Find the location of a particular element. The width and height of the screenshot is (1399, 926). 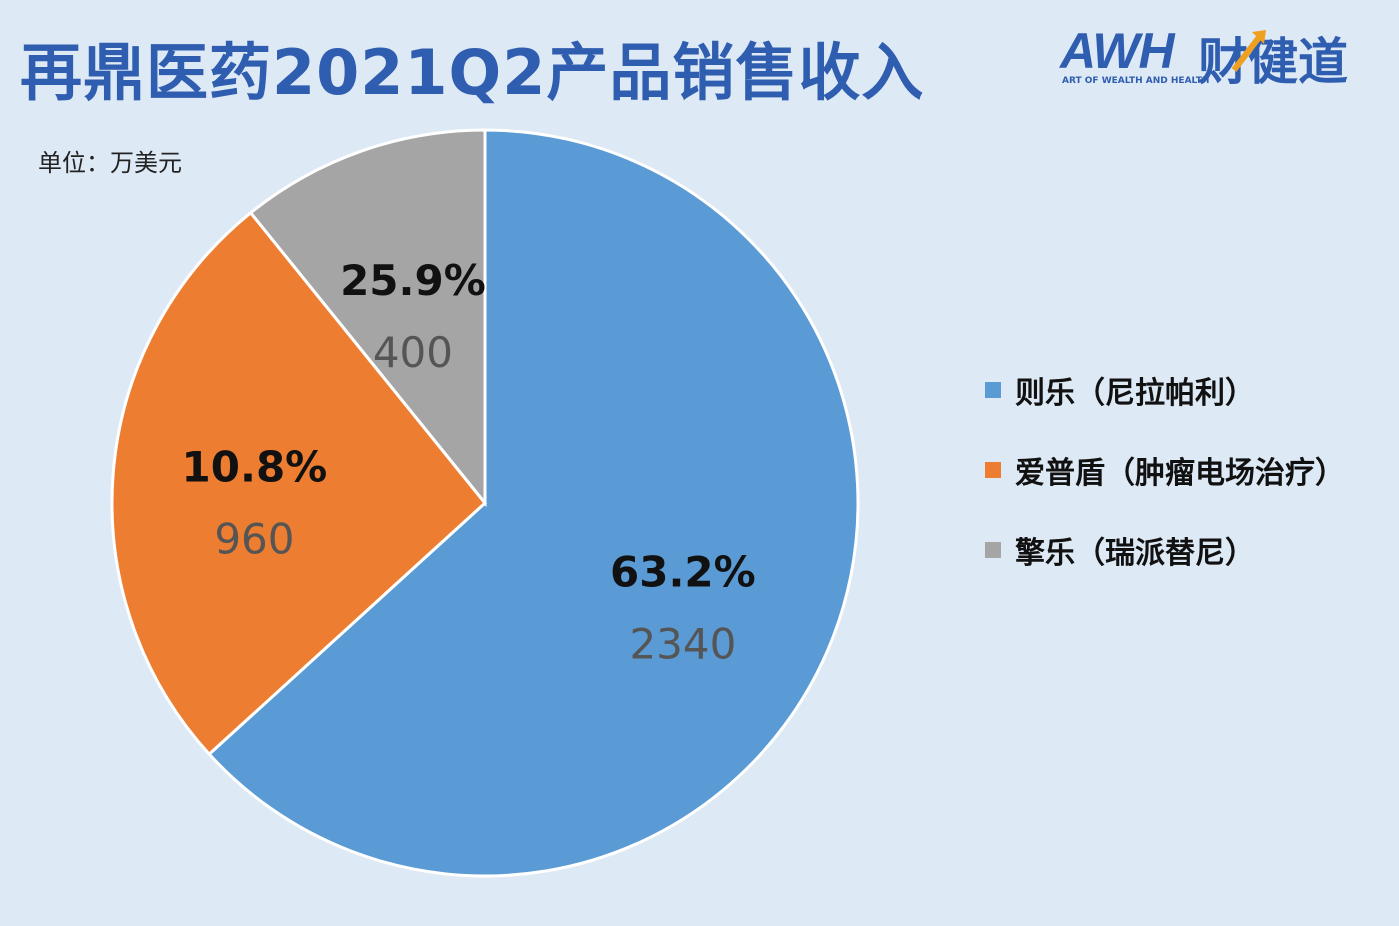

pie-slice is located at coordinates (367, 318).